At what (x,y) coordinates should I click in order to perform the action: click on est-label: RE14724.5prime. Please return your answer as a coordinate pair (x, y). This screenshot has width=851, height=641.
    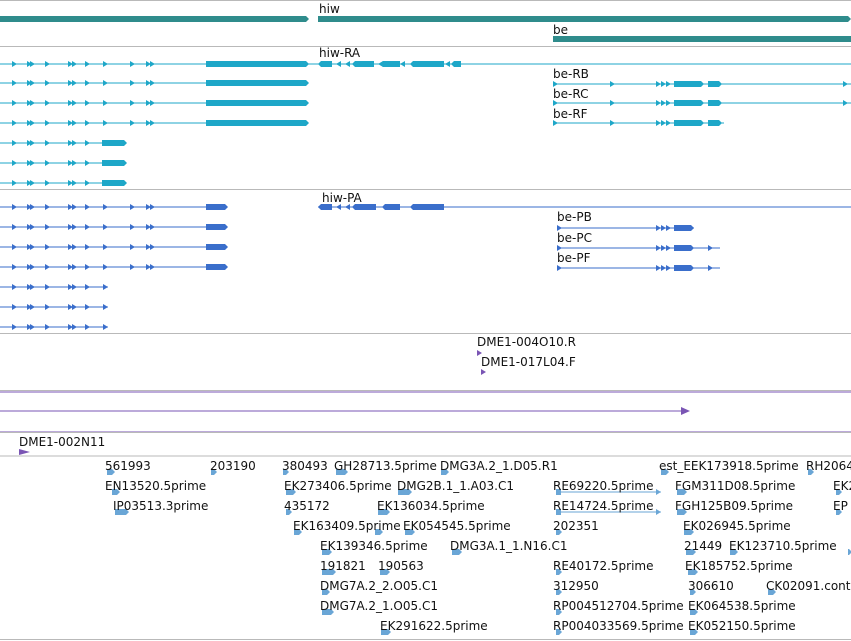
    Looking at the image, I should click on (603, 506).